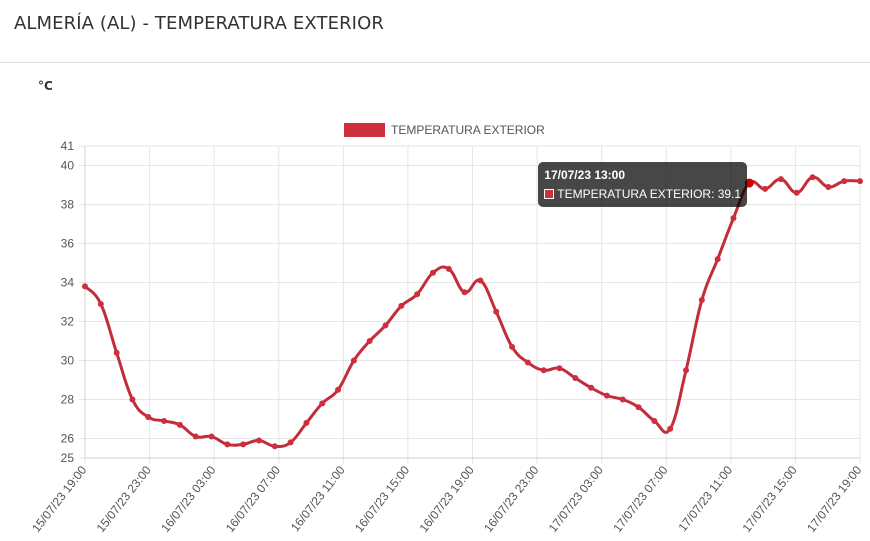  Describe the element at coordinates (382, 499) in the screenshot. I see `x-tick-label: 16/07/23 15:00` at that location.